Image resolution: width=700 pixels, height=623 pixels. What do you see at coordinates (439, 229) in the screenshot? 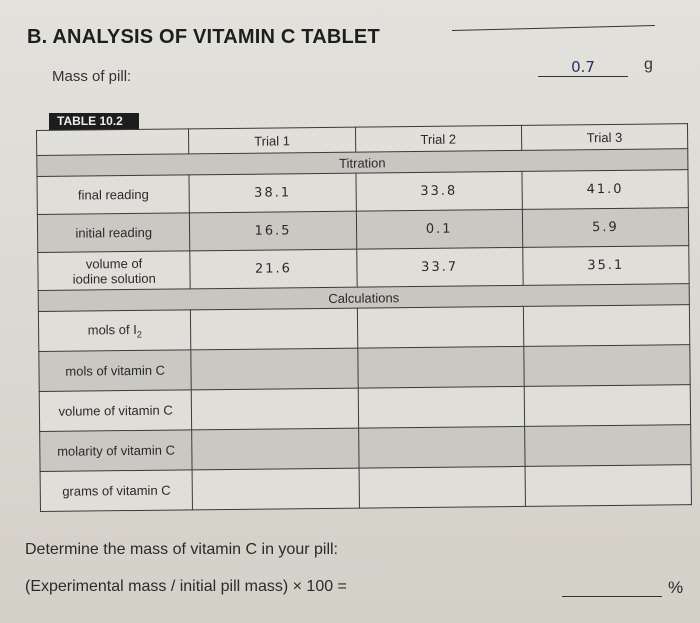
I see `cell-initial-trial-2: 0.1` at bounding box center [439, 229].